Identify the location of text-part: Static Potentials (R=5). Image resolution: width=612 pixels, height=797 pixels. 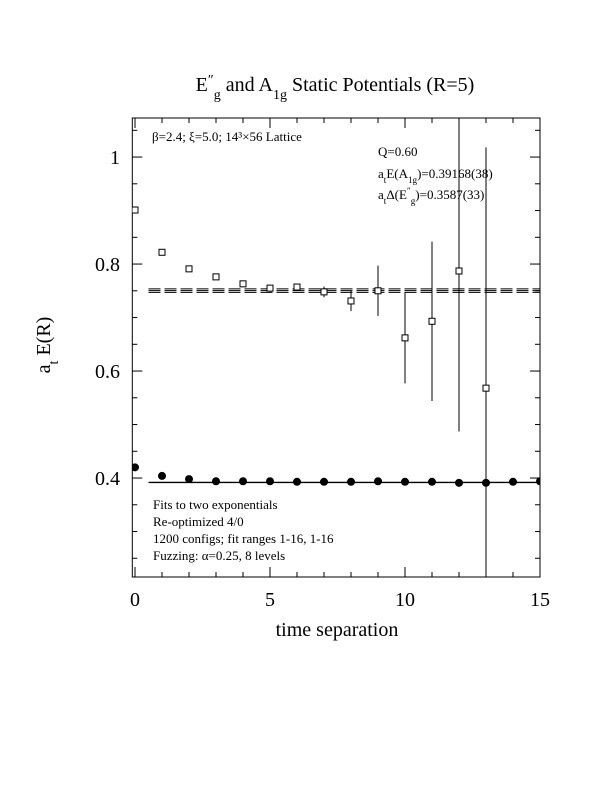
(380, 85).